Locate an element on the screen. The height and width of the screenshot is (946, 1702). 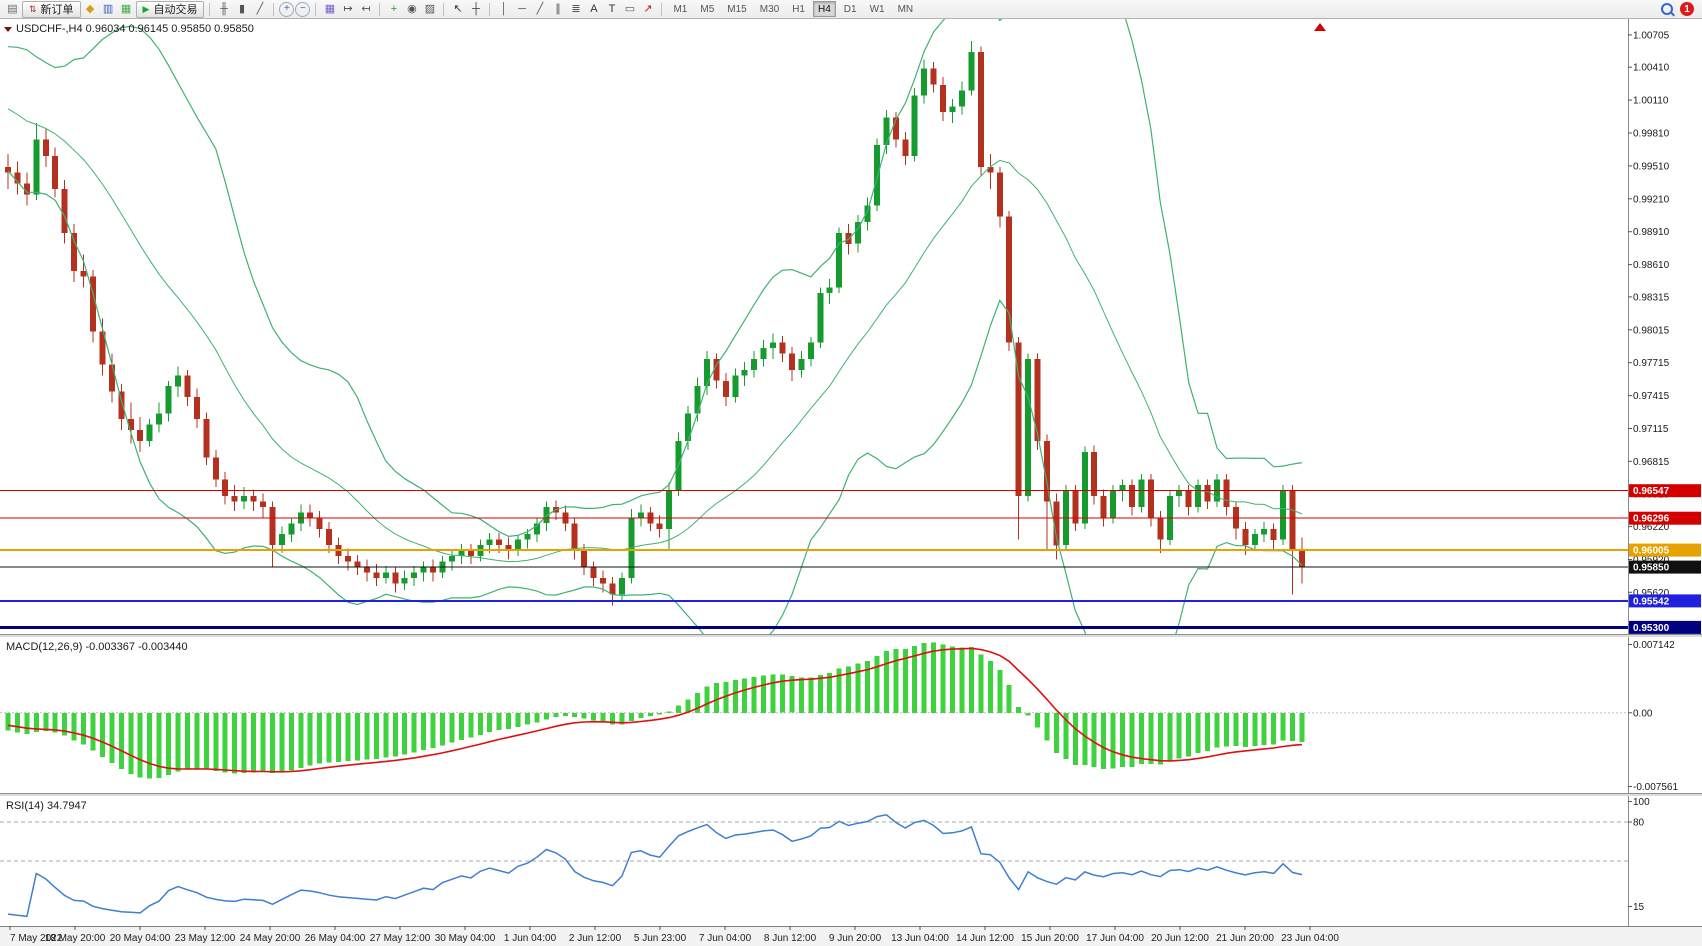
new-chart-icon: ▤ is located at coordinates (12, 8).